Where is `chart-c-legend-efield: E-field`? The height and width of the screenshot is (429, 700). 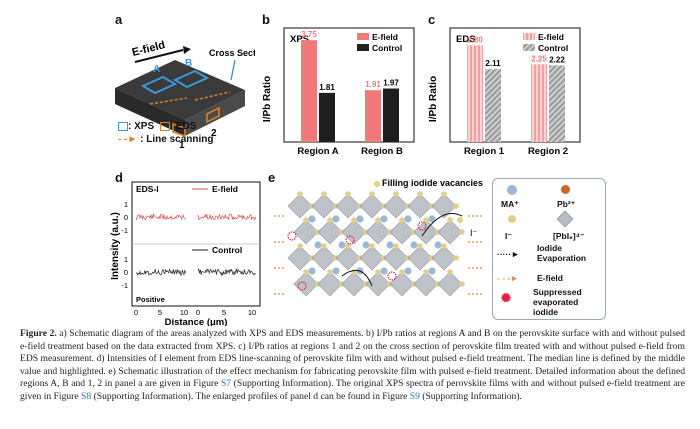
chart-c-legend-efield: E-field is located at coordinates (551, 37).